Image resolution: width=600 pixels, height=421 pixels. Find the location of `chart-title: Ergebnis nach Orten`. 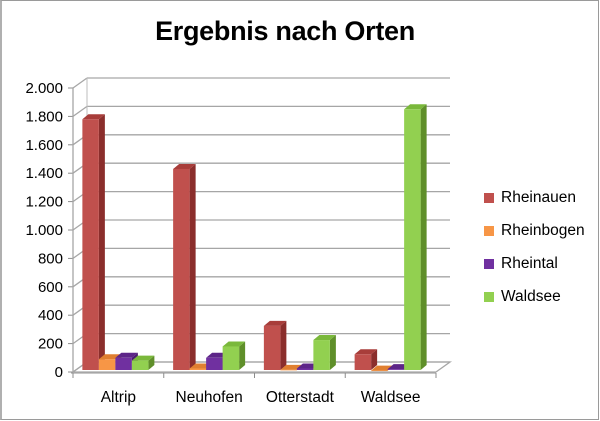

chart-title: Ergebnis nach Orten is located at coordinates (285, 31).